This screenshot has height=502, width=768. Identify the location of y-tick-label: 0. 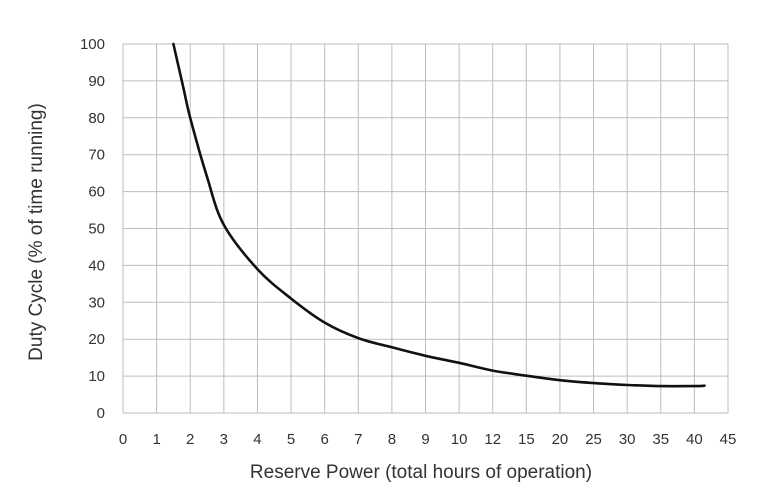
(101, 413).